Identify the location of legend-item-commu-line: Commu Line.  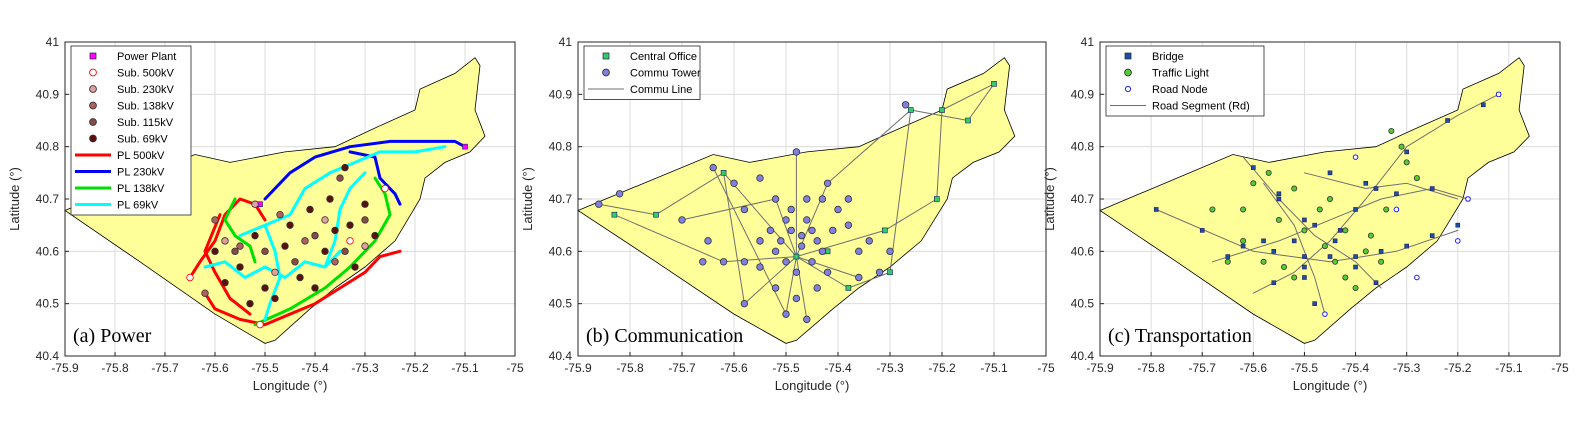
(640, 90).